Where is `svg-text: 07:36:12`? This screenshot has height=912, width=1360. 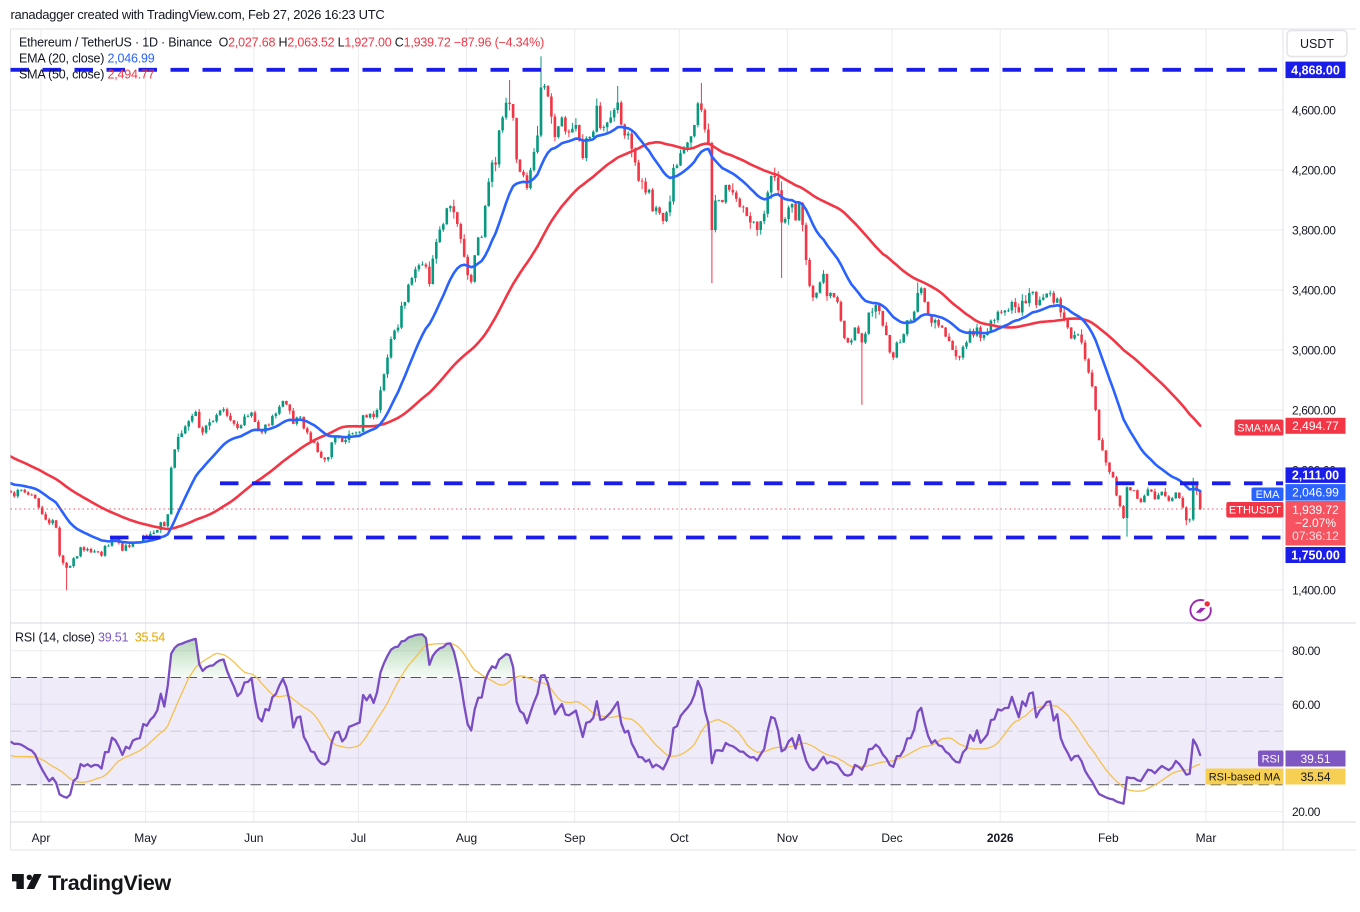 svg-text: 07:36:12 is located at coordinates (1315, 536).